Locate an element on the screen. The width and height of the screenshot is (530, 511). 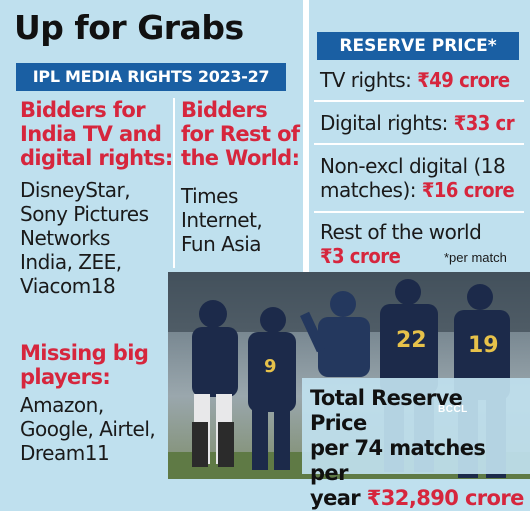
jersey-number: 22 is located at coordinates (411, 340).